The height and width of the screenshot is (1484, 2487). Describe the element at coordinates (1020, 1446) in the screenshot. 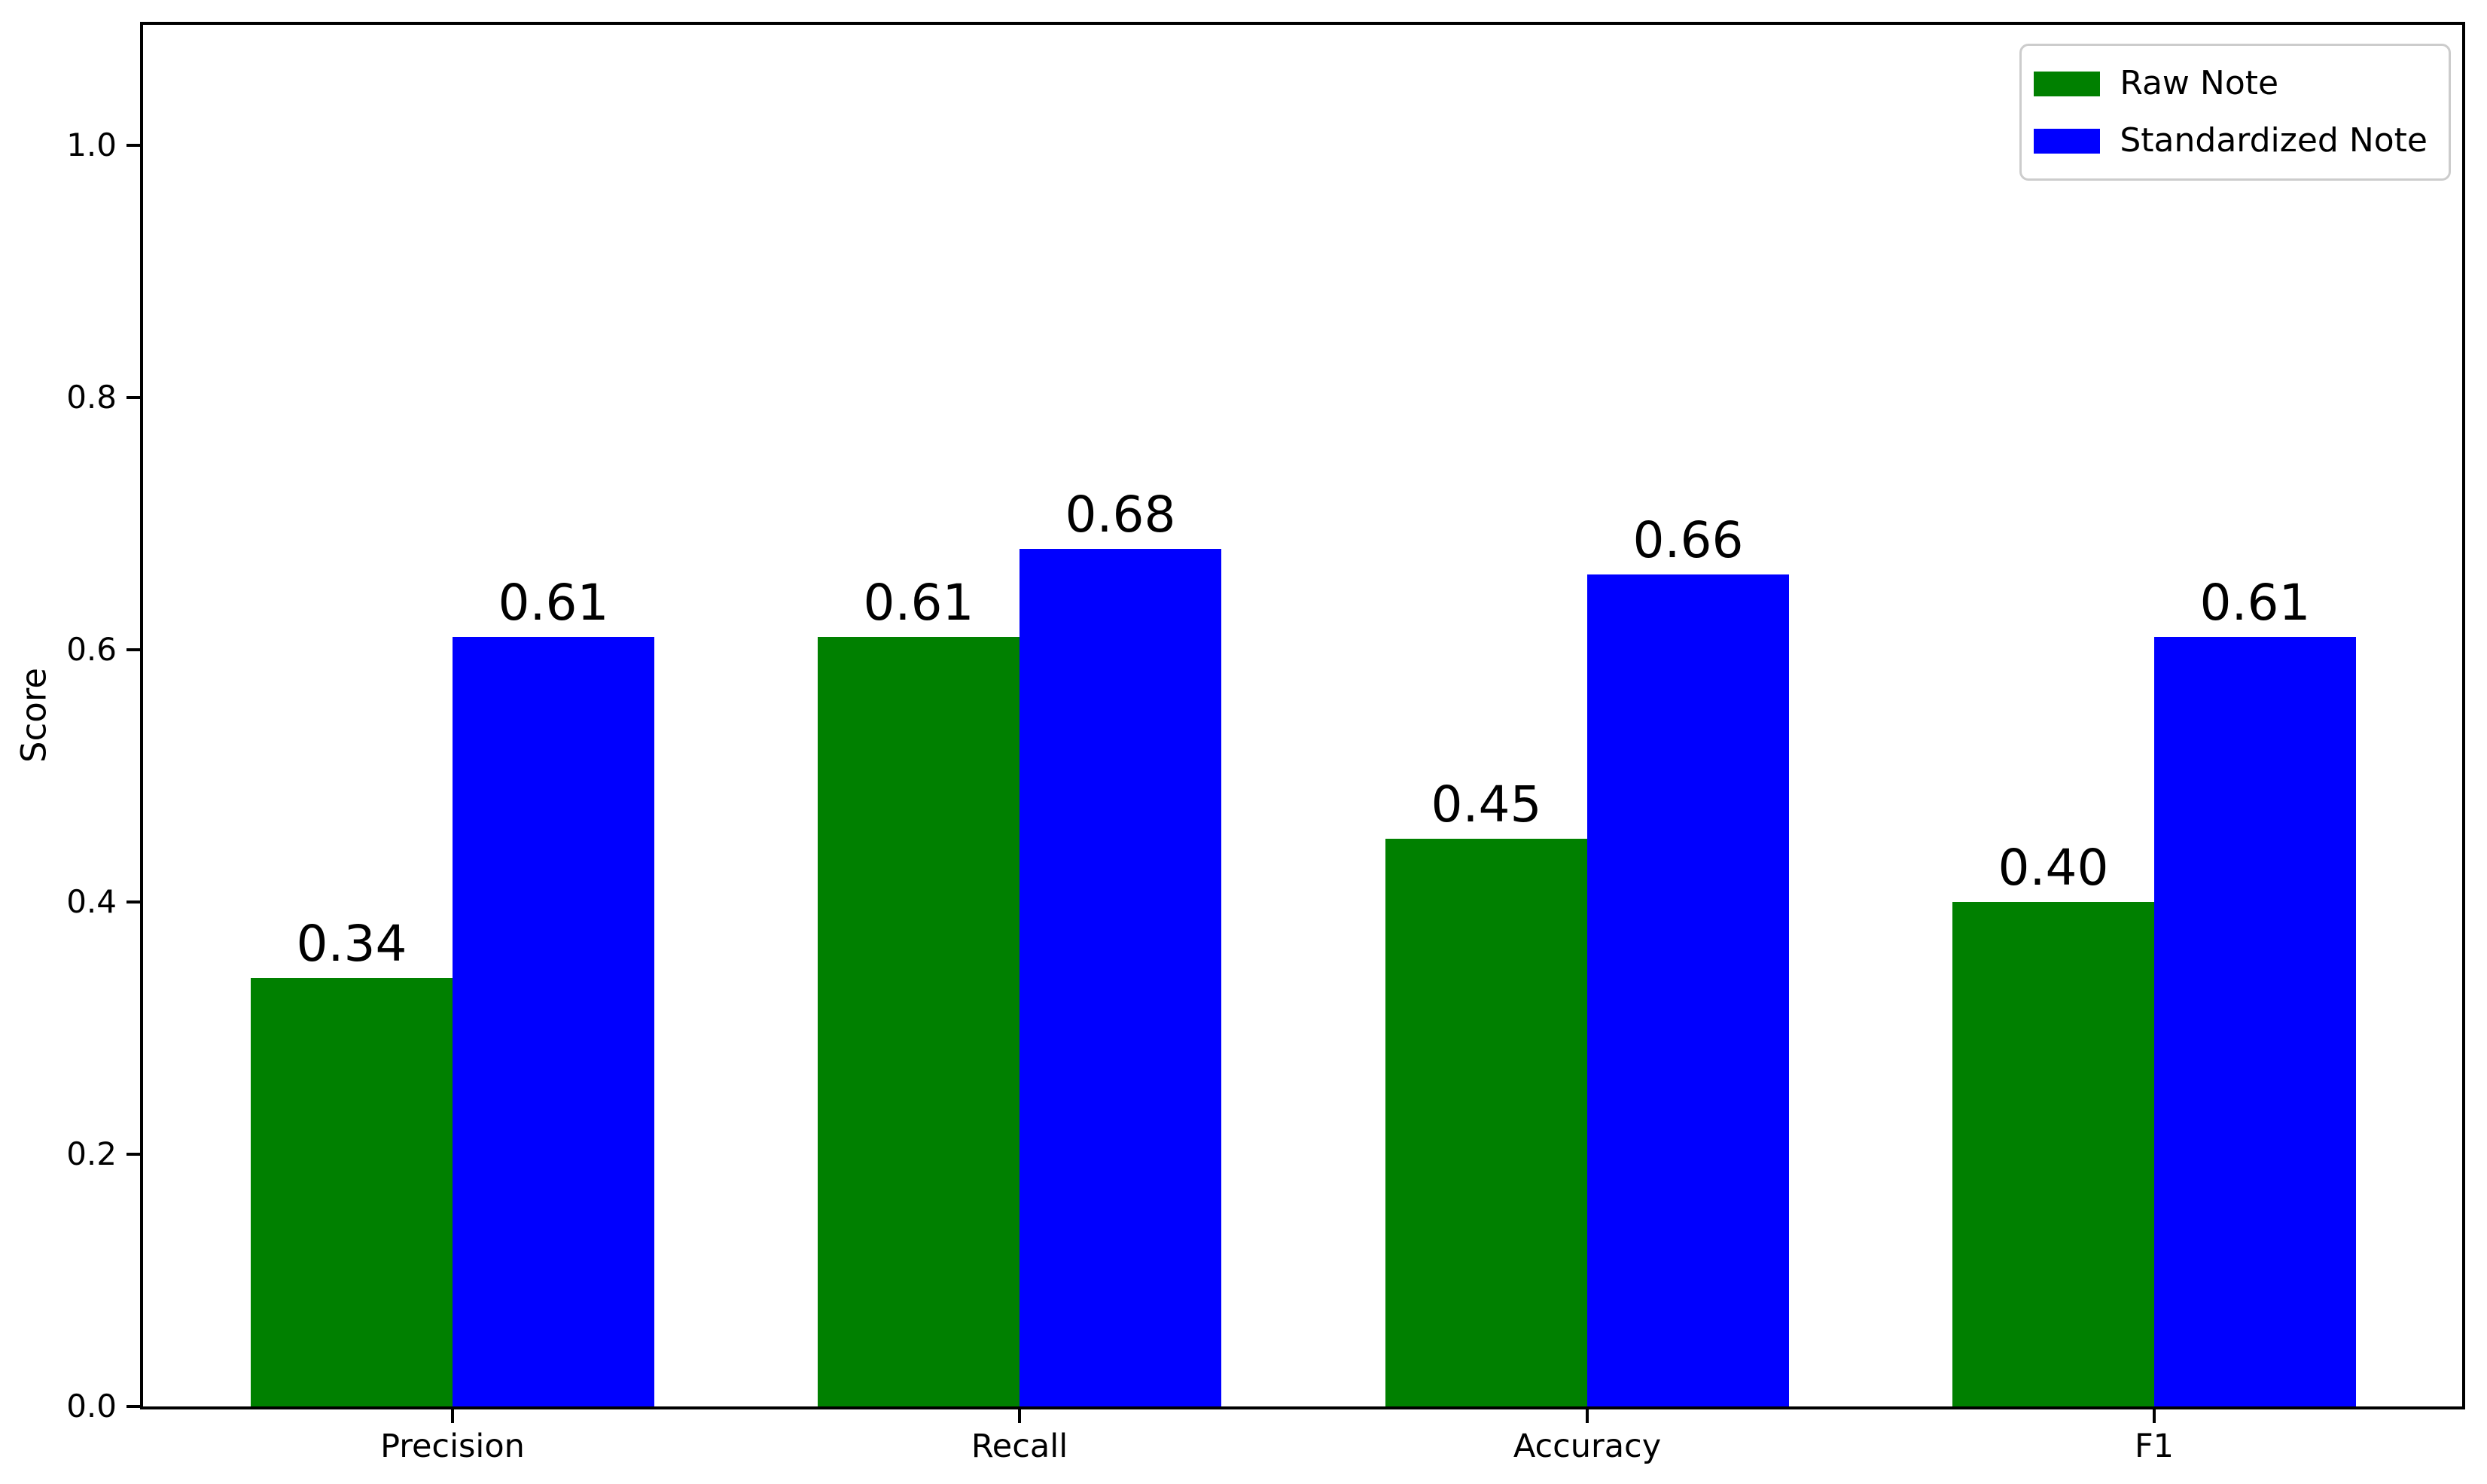

I see `x-tick-label-recall: Recall` at that location.